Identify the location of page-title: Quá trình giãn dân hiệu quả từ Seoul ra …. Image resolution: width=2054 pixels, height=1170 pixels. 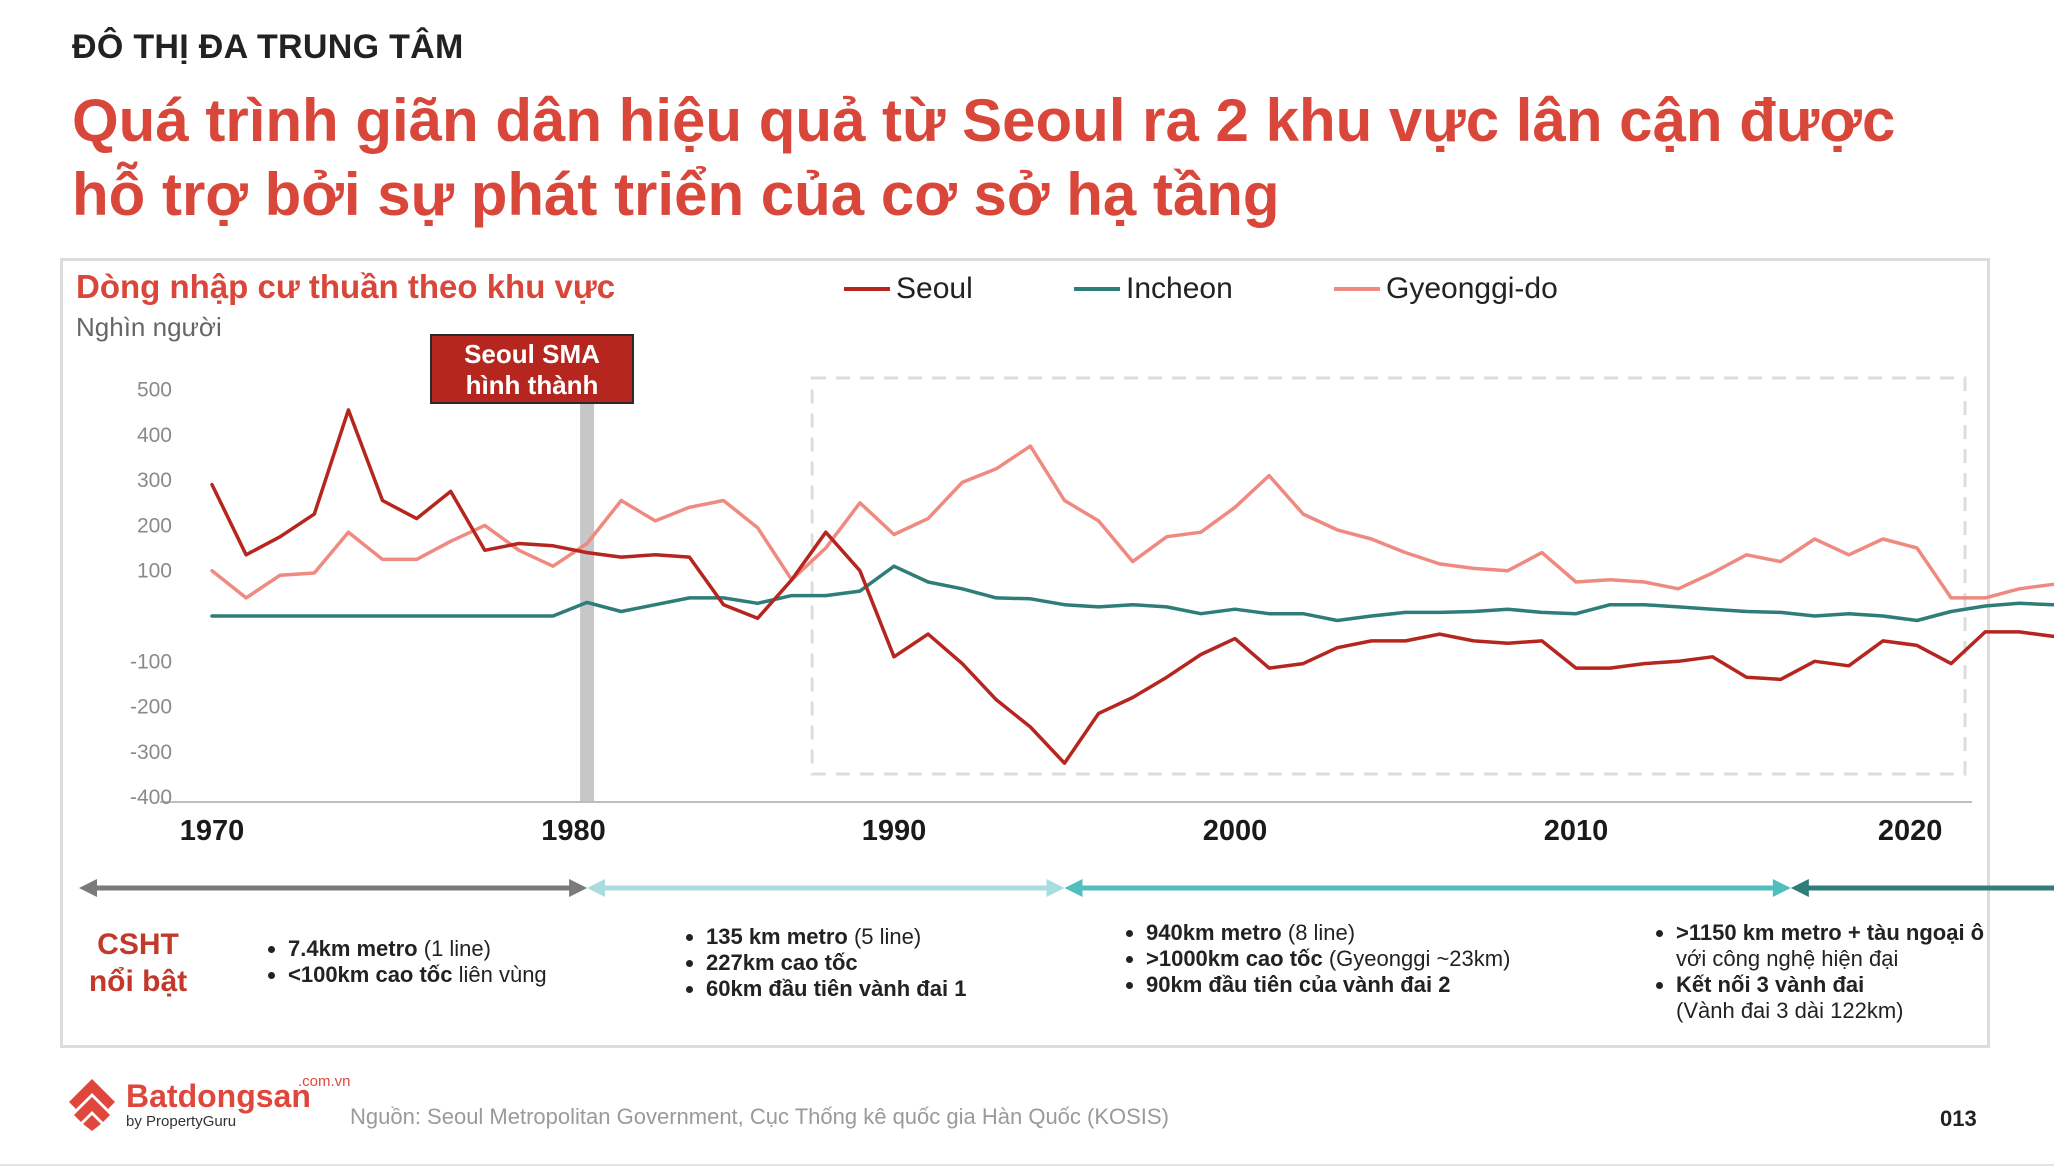
(984, 157).